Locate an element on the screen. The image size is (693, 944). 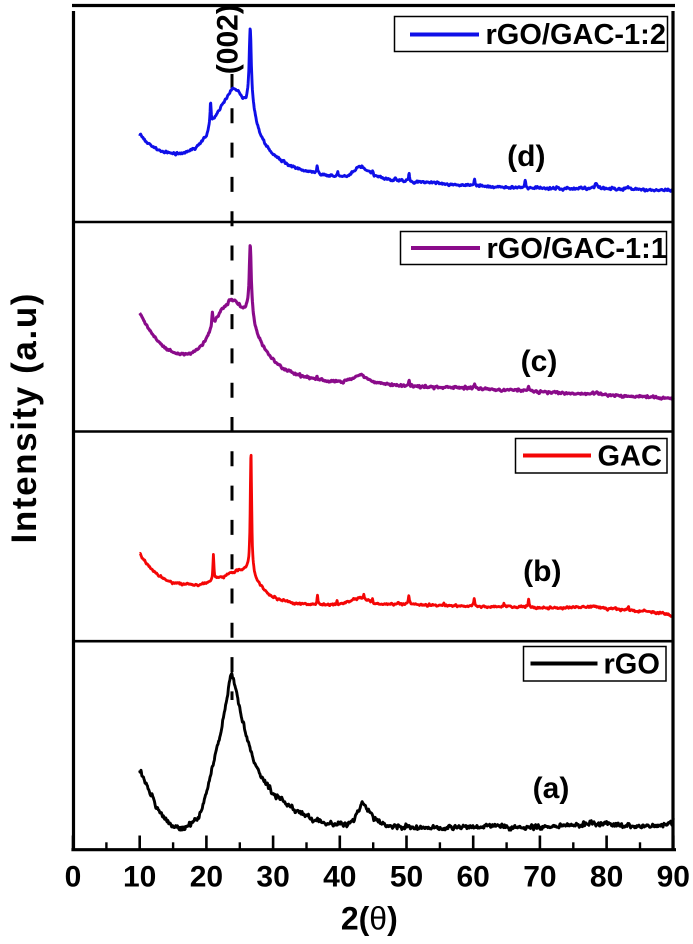
svg-text: 30 is located at coordinates (272, 877).